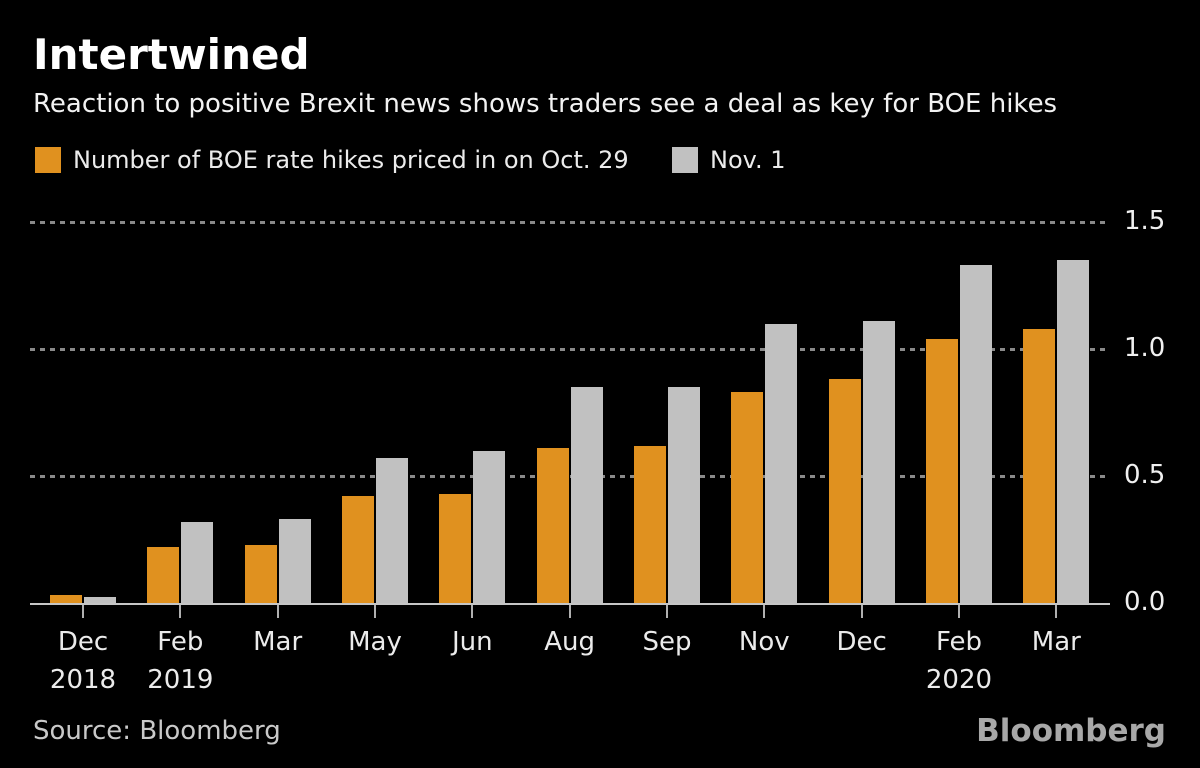 The width and height of the screenshot is (1200, 768). I want to click on bar-nov1-feb-2019, so click(197, 562).